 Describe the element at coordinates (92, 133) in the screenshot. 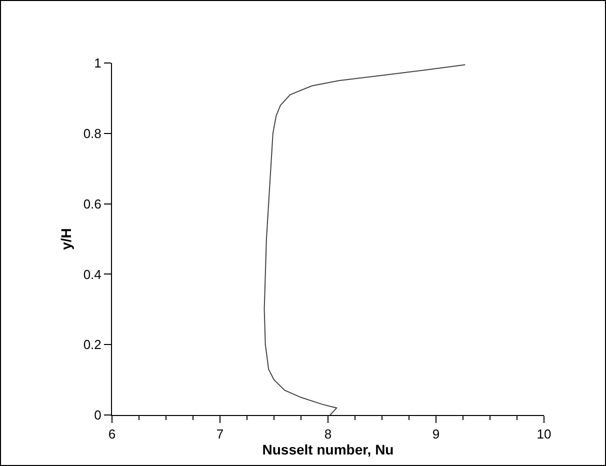

I see `y-tick-label: 0.8` at that location.